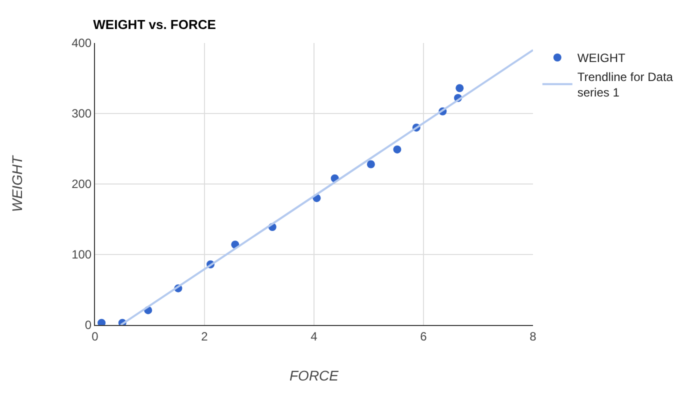  Describe the element at coordinates (625, 85) in the screenshot. I see `legend-label: Trendline for Data series 1` at that location.